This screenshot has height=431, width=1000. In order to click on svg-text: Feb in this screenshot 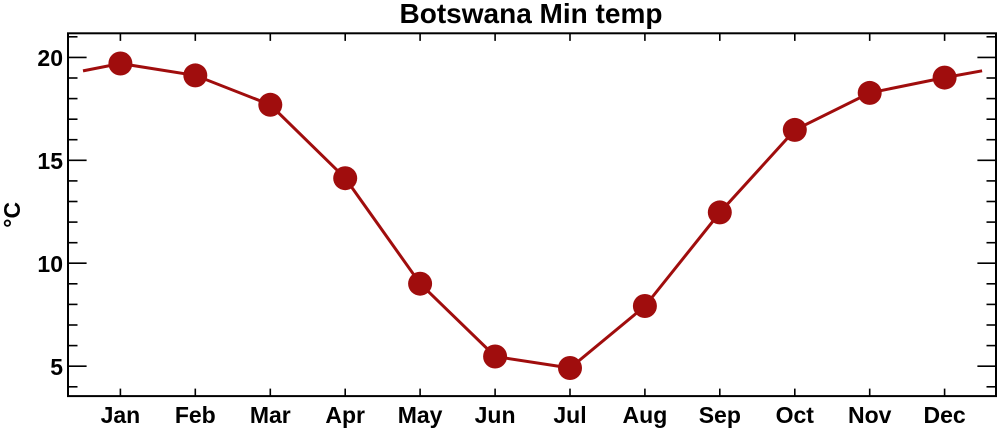, I will do `click(195, 415)`.